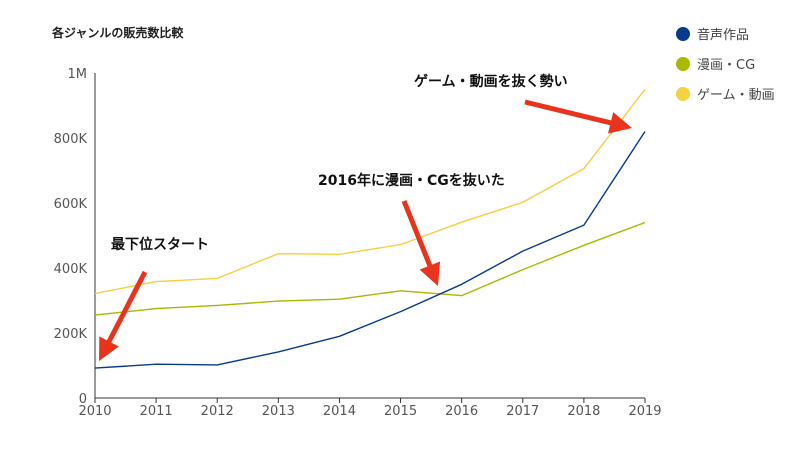 Image resolution: width=800 pixels, height=450 pixels. Describe the element at coordinates (522, 411) in the screenshot. I see `x-tick-label: 2017` at that location.